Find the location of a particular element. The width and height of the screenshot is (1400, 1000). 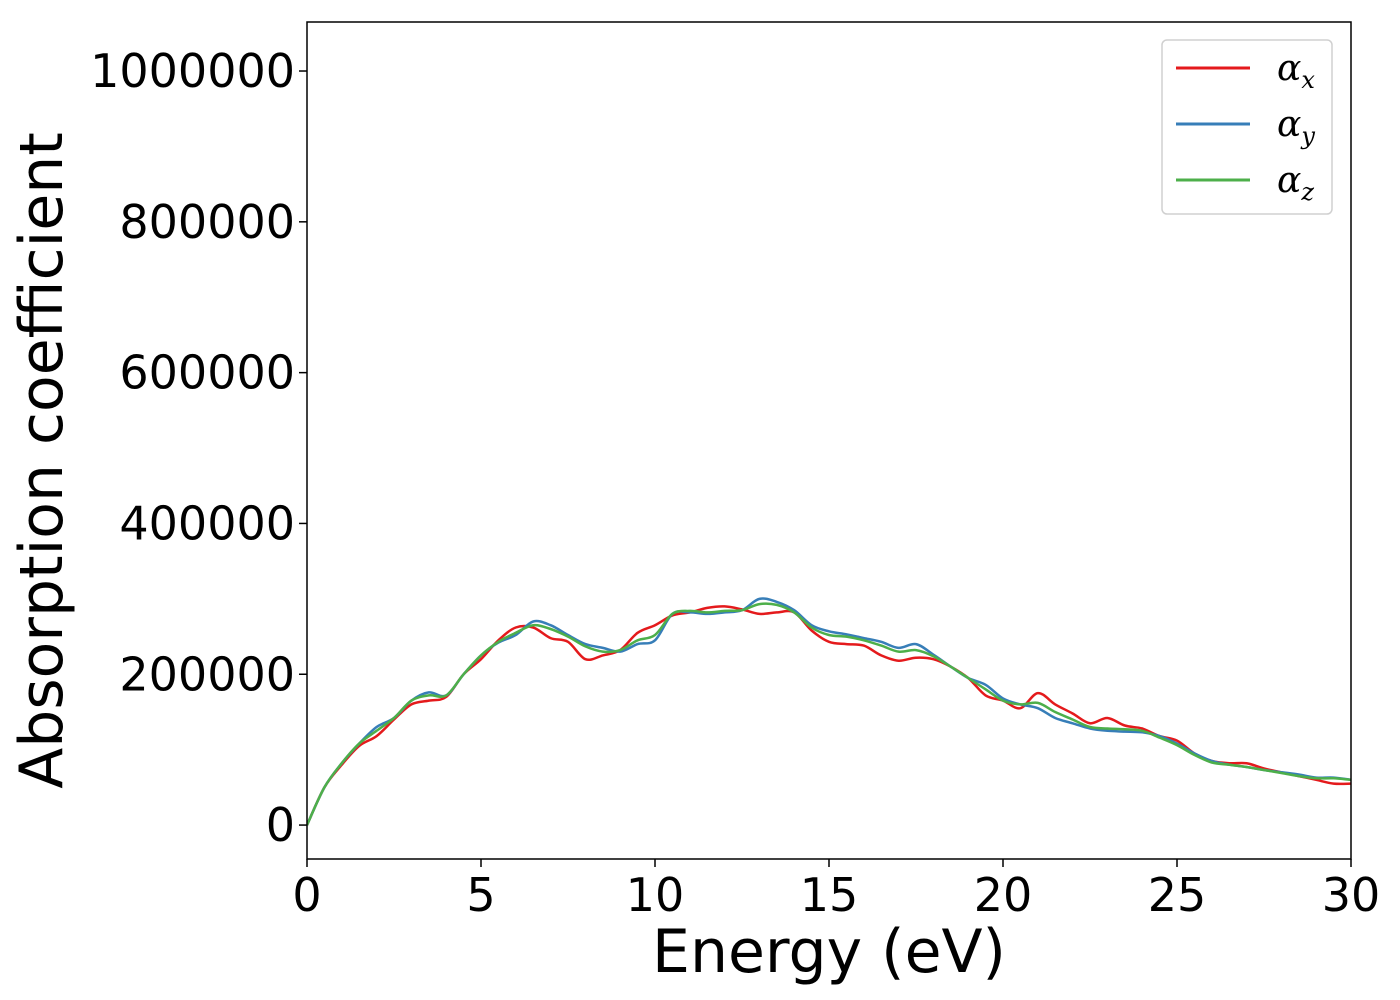

y-axis-title: Absorption coefficient is located at coordinates (42, 460).